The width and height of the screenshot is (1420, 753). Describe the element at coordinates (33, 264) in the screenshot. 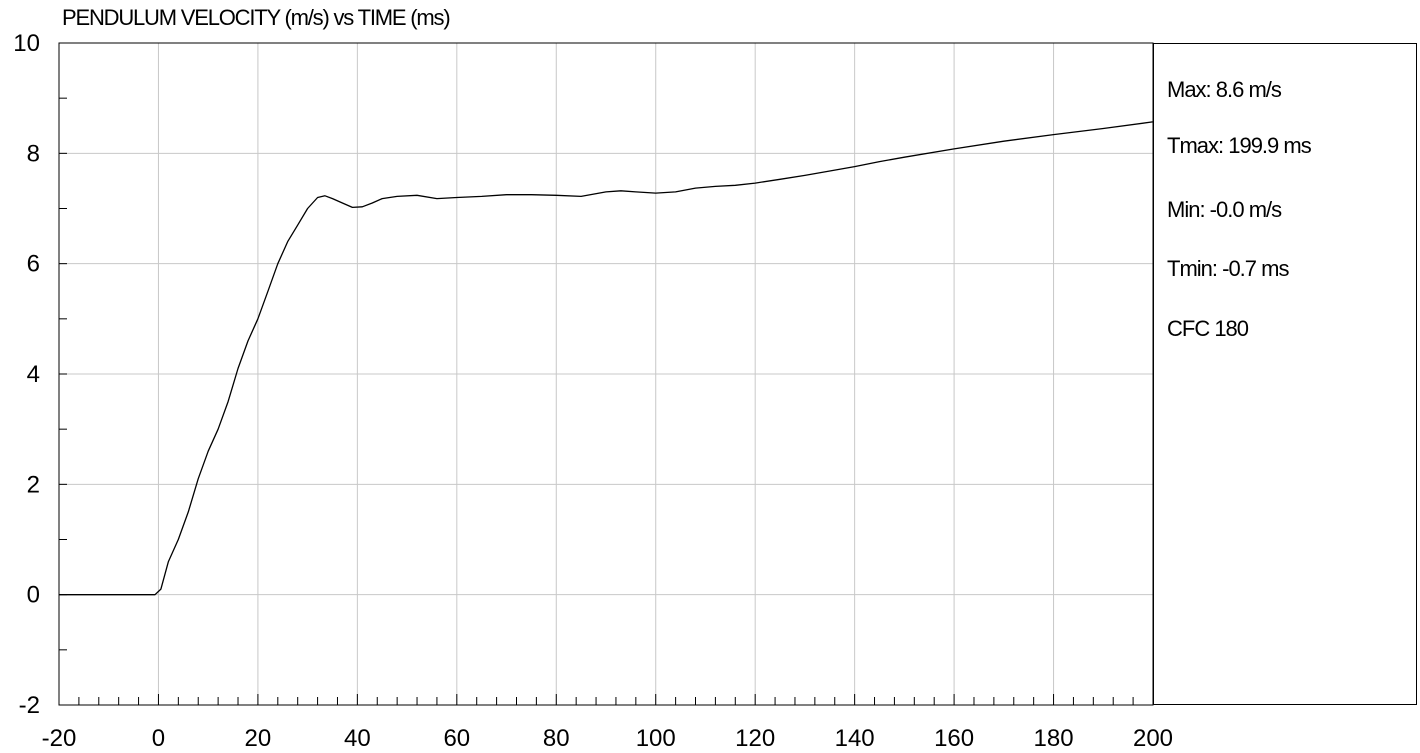

I see `y-tick-label: 6` at that location.